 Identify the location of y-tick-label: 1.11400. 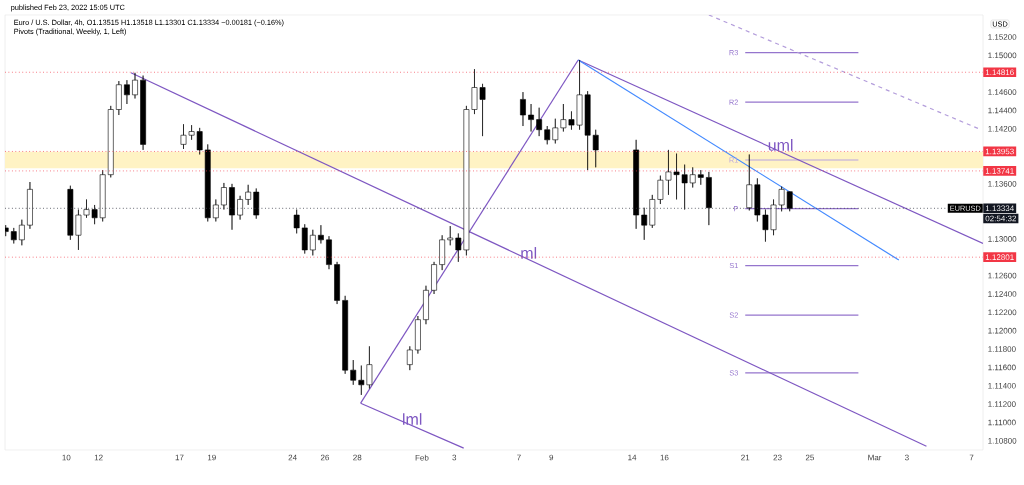
(1002, 385).